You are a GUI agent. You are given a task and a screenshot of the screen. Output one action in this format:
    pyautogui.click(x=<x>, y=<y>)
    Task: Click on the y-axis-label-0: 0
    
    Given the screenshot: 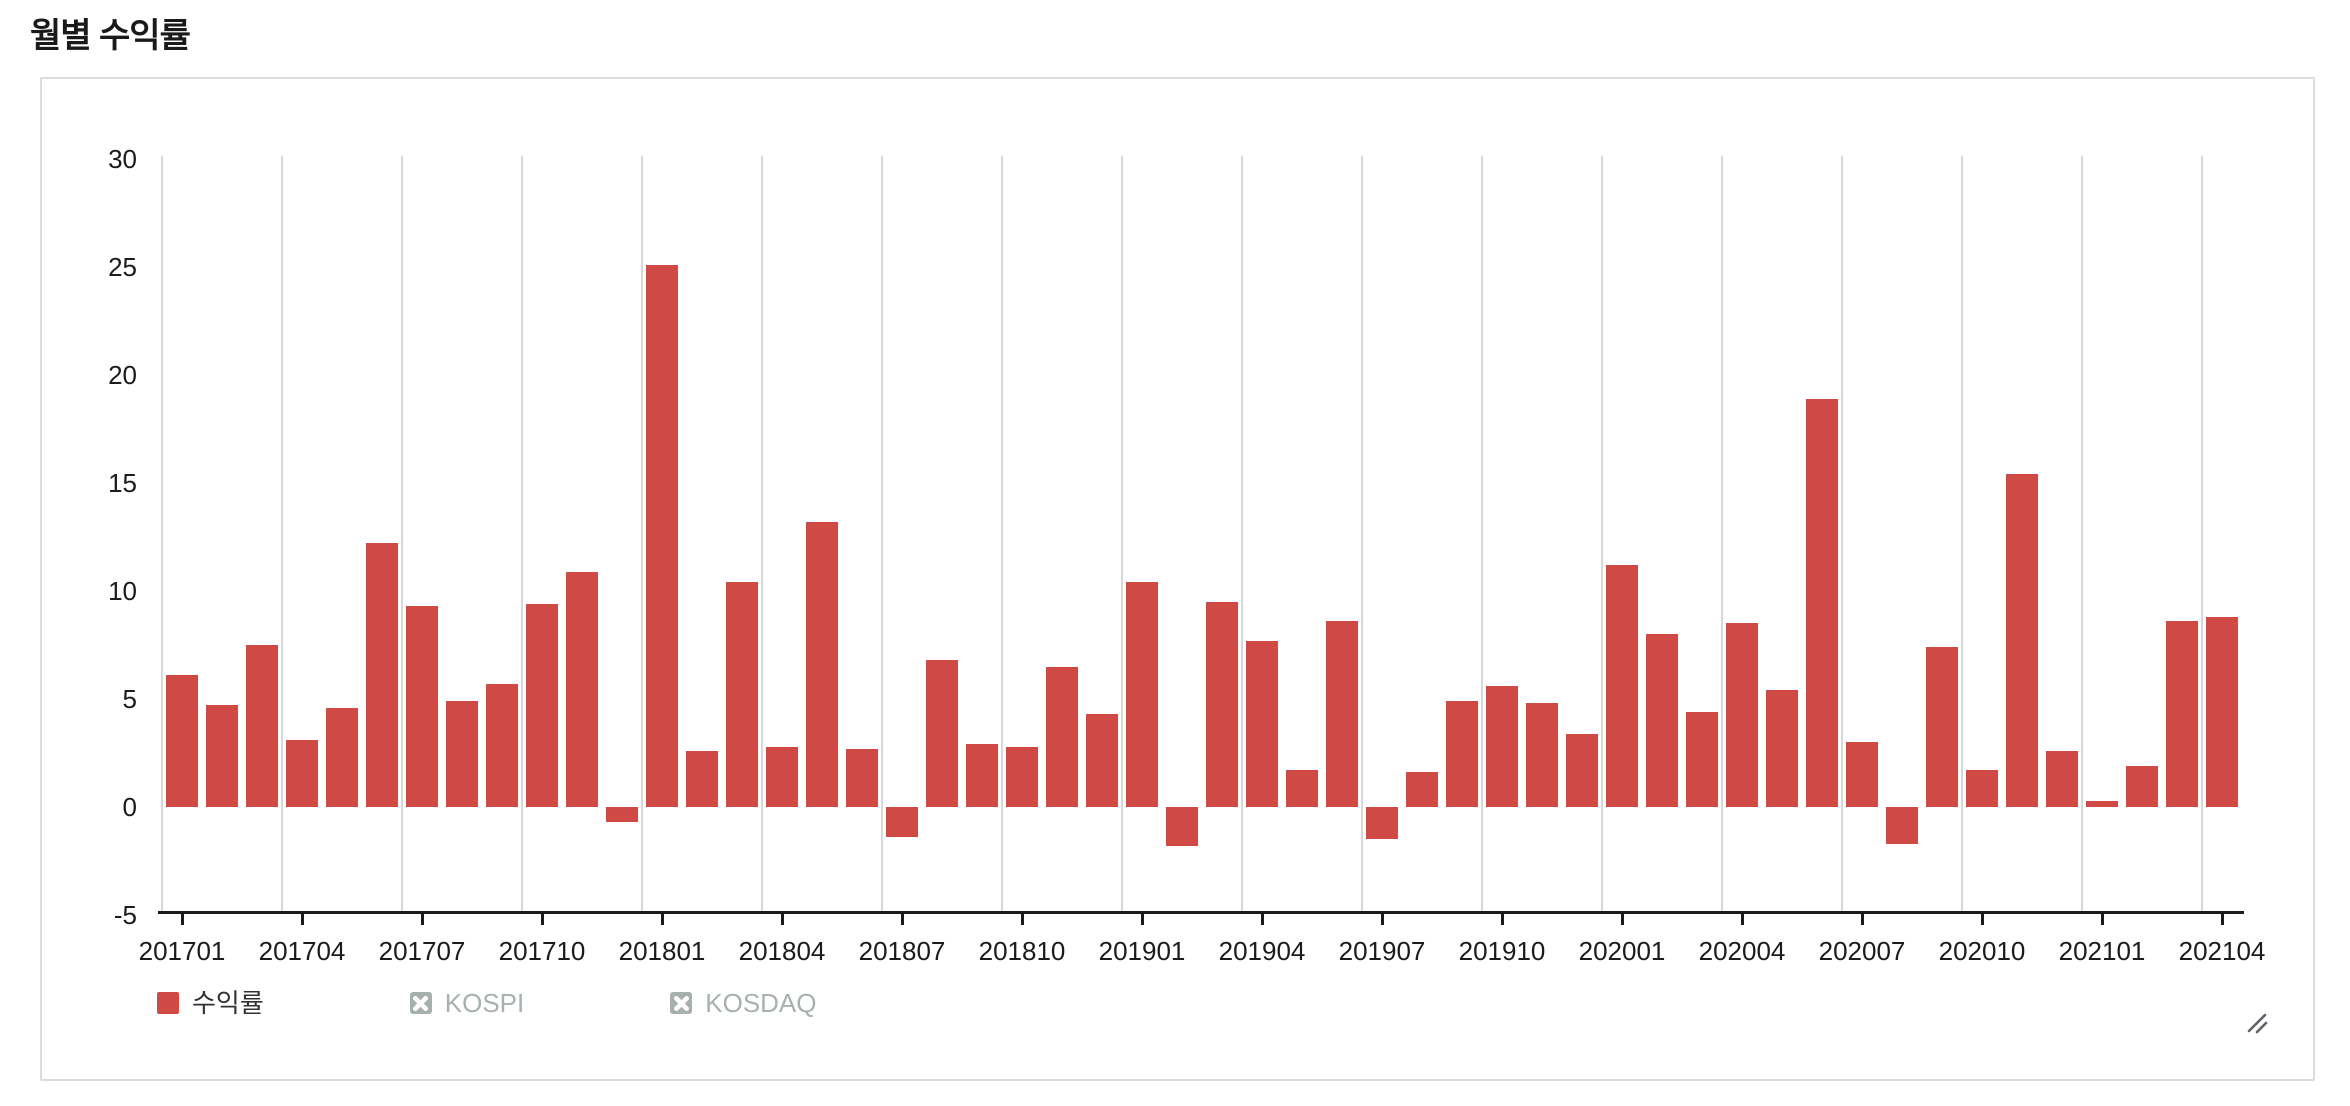 What is the action you would take?
    pyautogui.click(x=129, y=806)
    